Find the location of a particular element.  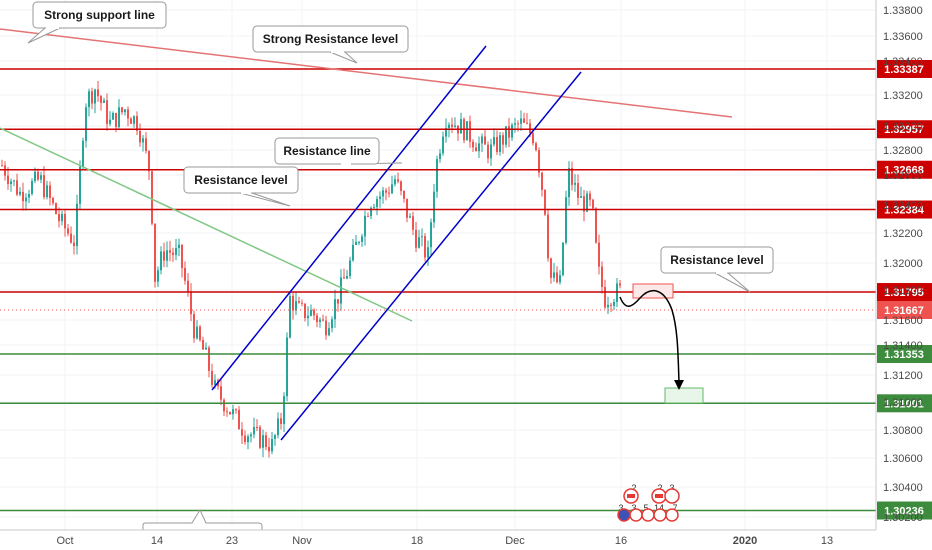

x-tick-label: 16 is located at coordinates (621, 541).